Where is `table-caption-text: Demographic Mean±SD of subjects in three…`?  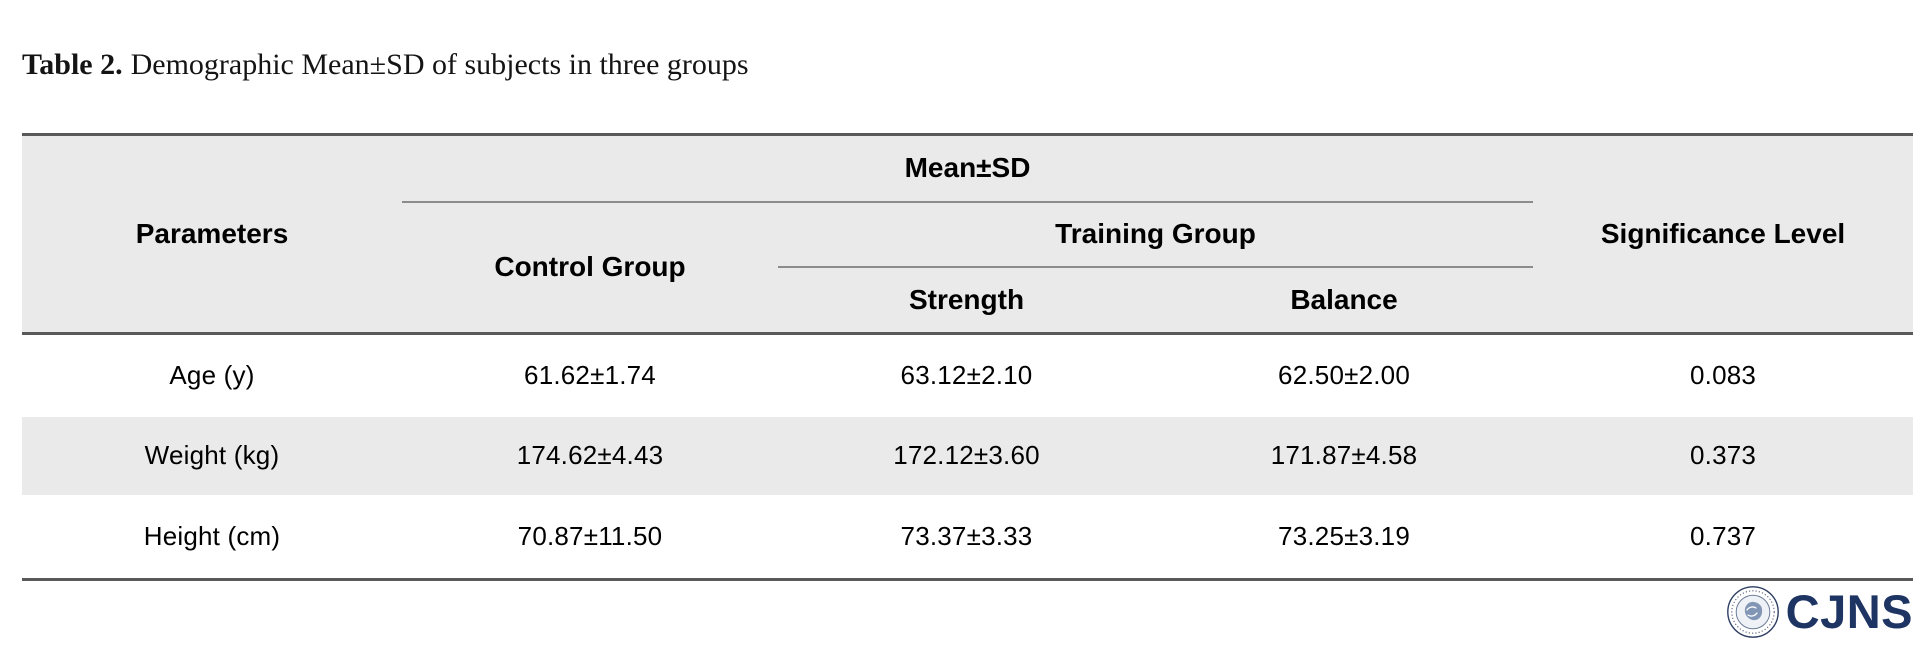 table-caption-text: Demographic Mean±SD of subjects in three… is located at coordinates (439, 64).